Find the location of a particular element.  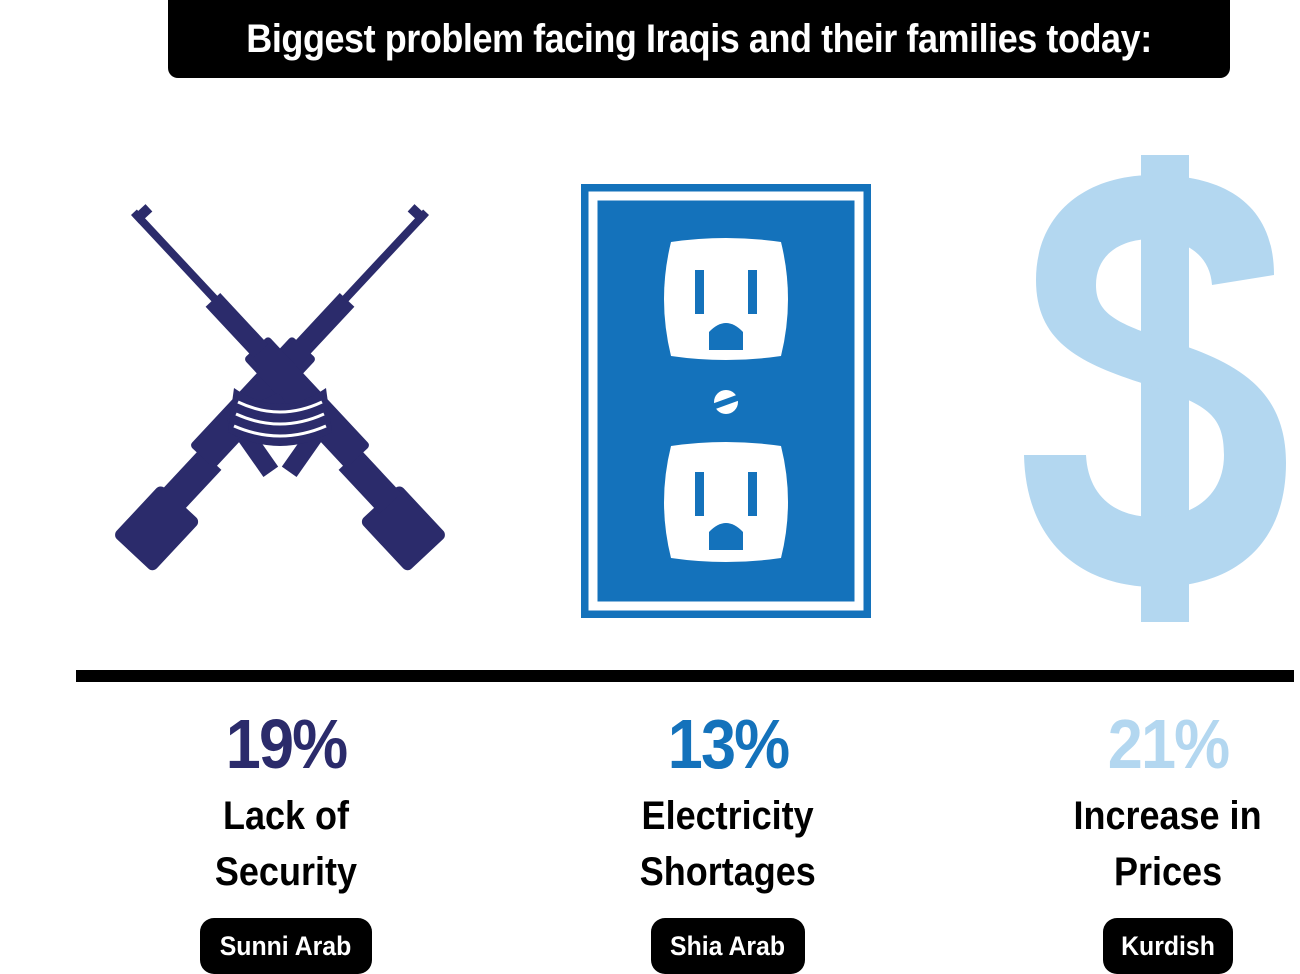

group-badge: Kurdish is located at coordinates (1167, 946).